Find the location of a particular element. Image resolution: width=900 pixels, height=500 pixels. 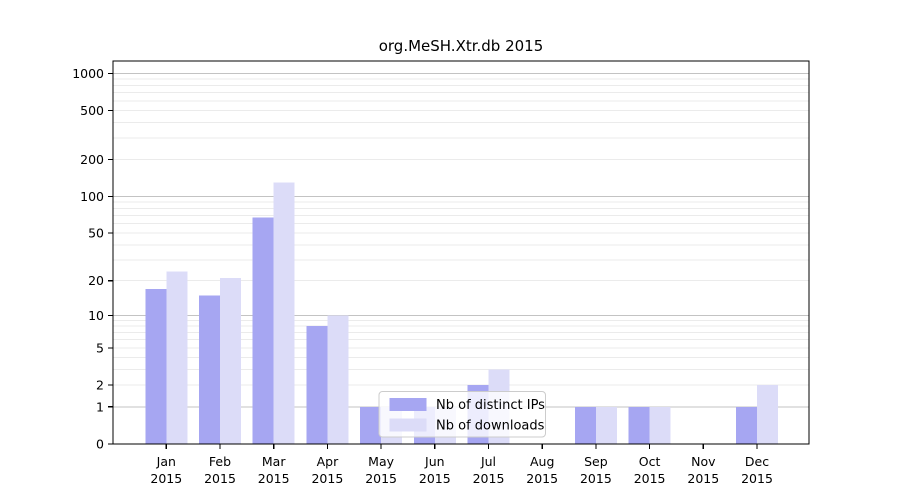

bar-distinct-ips-mar is located at coordinates (263, 330).